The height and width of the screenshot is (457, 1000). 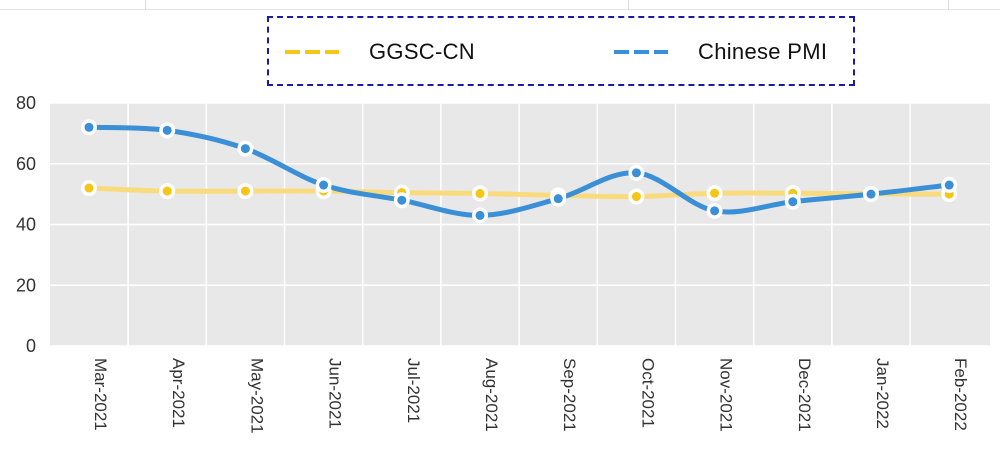 What do you see at coordinates (491, 395) in the screenshot?
I see `x-tick-label: Aug-2021` at bounding box center [491, 395].